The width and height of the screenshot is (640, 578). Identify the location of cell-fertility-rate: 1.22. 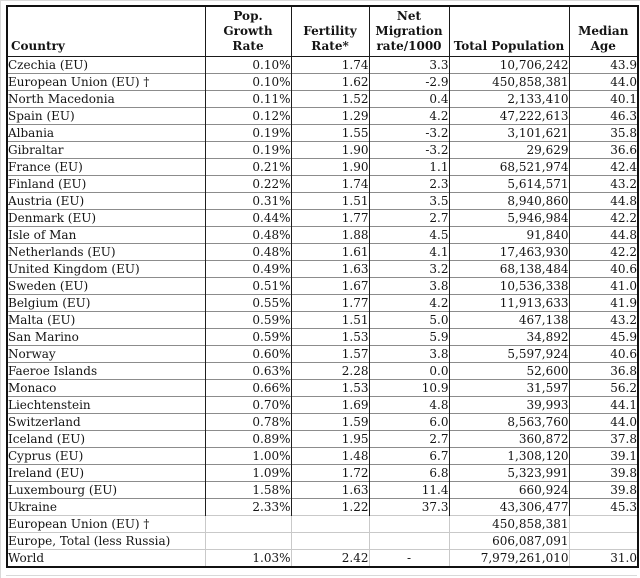
(330, 506).